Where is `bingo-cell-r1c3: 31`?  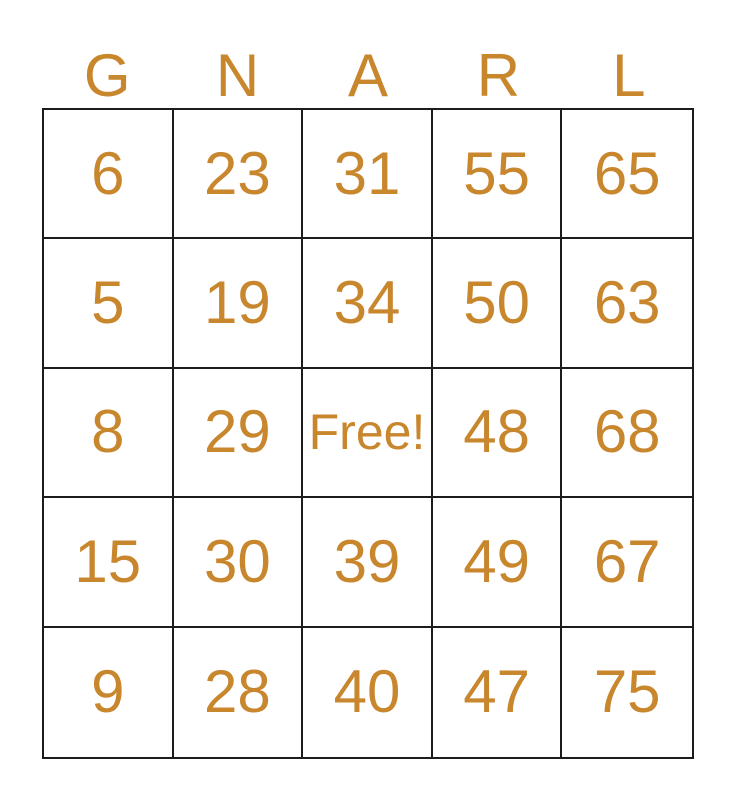
bingo-cell-r1c3: 31 is located at coordinates (368, 175).